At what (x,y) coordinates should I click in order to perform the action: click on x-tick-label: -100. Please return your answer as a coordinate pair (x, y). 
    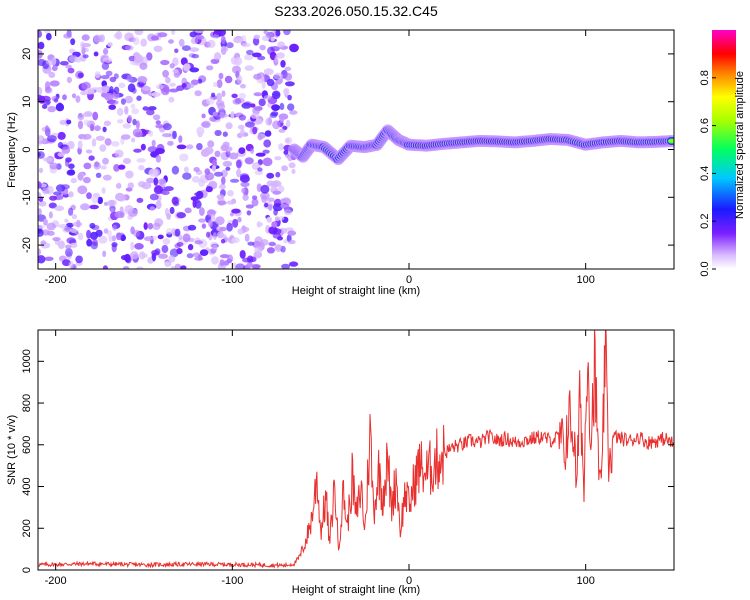
    Looking at the image, I should click on (232, 581).